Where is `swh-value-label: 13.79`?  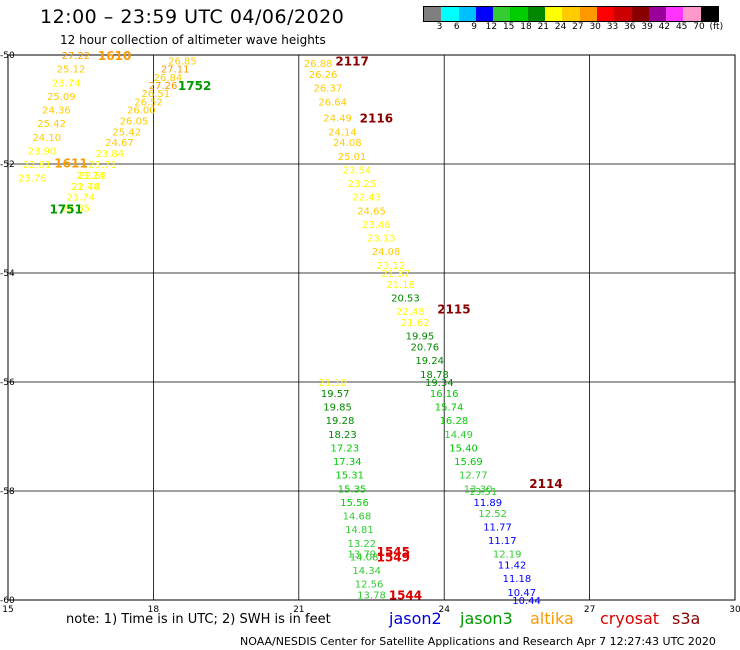
swh-value-label: 13.79 is located at coordinates (361, 555).